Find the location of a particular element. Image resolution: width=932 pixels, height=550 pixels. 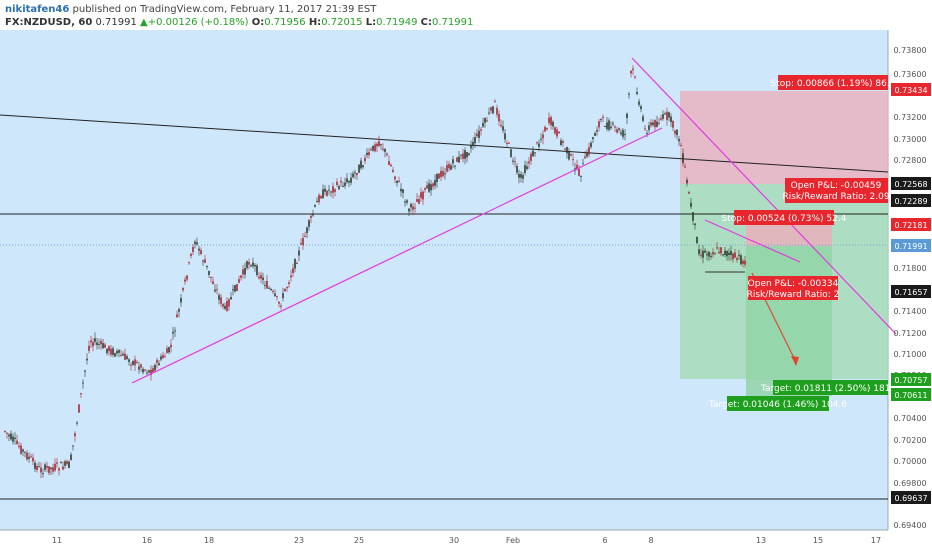

stop-zone-small is located at coordinates (789, 235).